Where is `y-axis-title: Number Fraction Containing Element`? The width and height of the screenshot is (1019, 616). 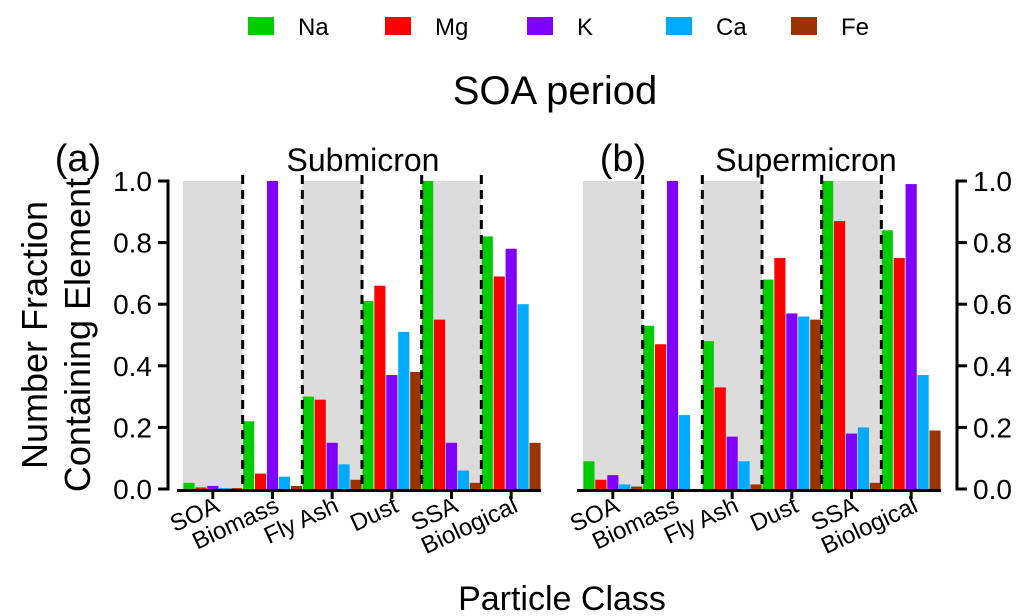 y-axis-title: Number Fraction Containing Element is located at coordinates (56, 335).